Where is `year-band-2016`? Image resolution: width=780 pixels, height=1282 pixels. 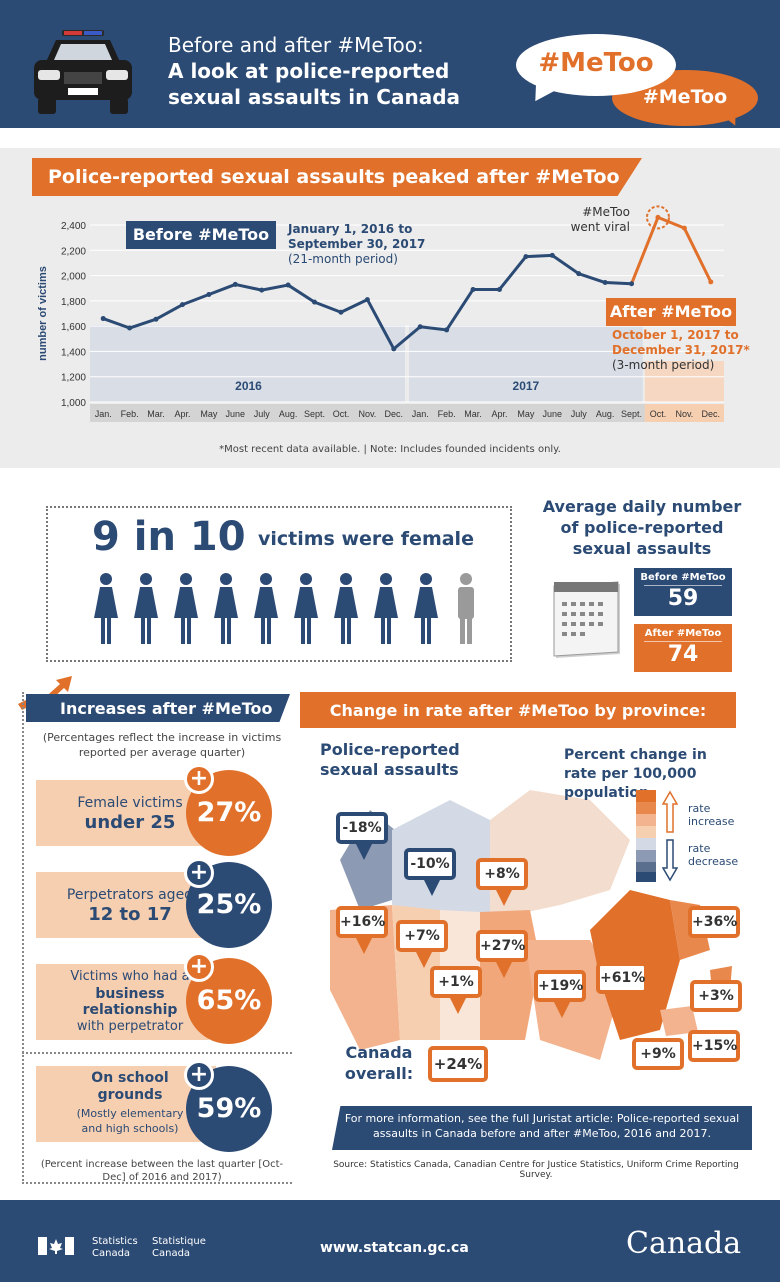
year-band-2016 is located at coordinates (247, 363).